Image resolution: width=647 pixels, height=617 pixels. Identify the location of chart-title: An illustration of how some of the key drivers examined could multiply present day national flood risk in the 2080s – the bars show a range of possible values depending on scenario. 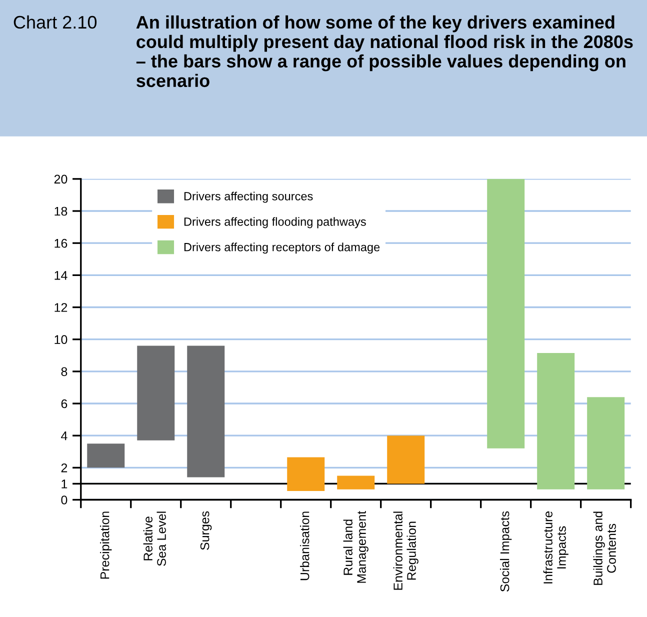
(384, 51).